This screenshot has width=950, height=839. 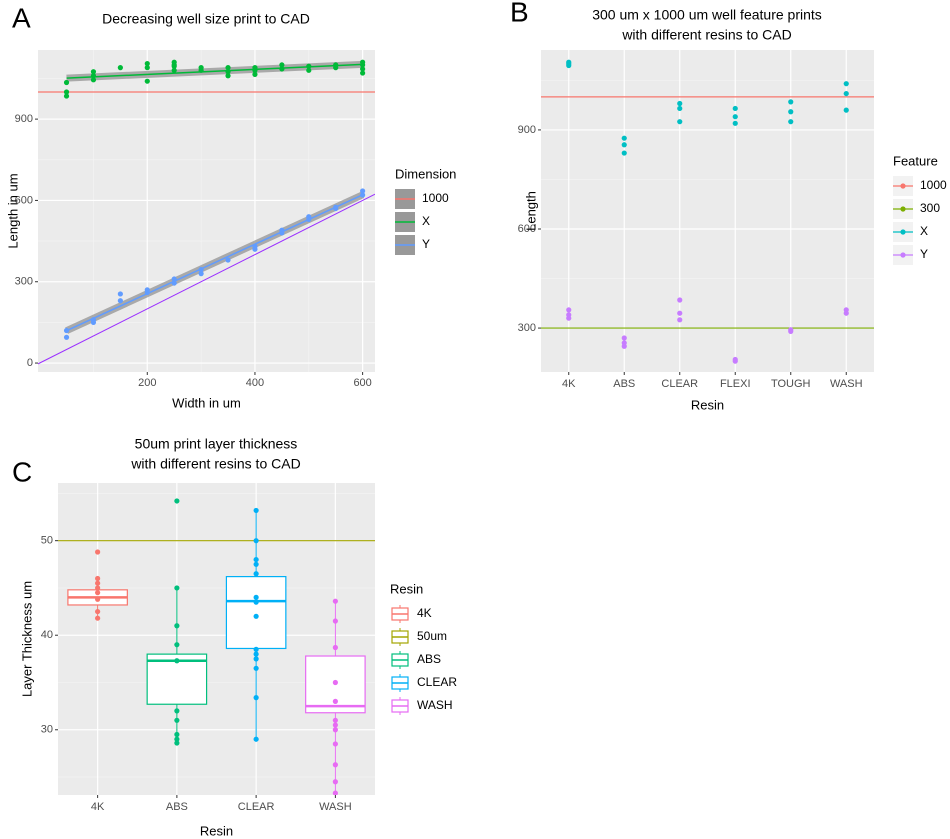 I want to click on y-tick-label: 30, so click(x=47, y=730).